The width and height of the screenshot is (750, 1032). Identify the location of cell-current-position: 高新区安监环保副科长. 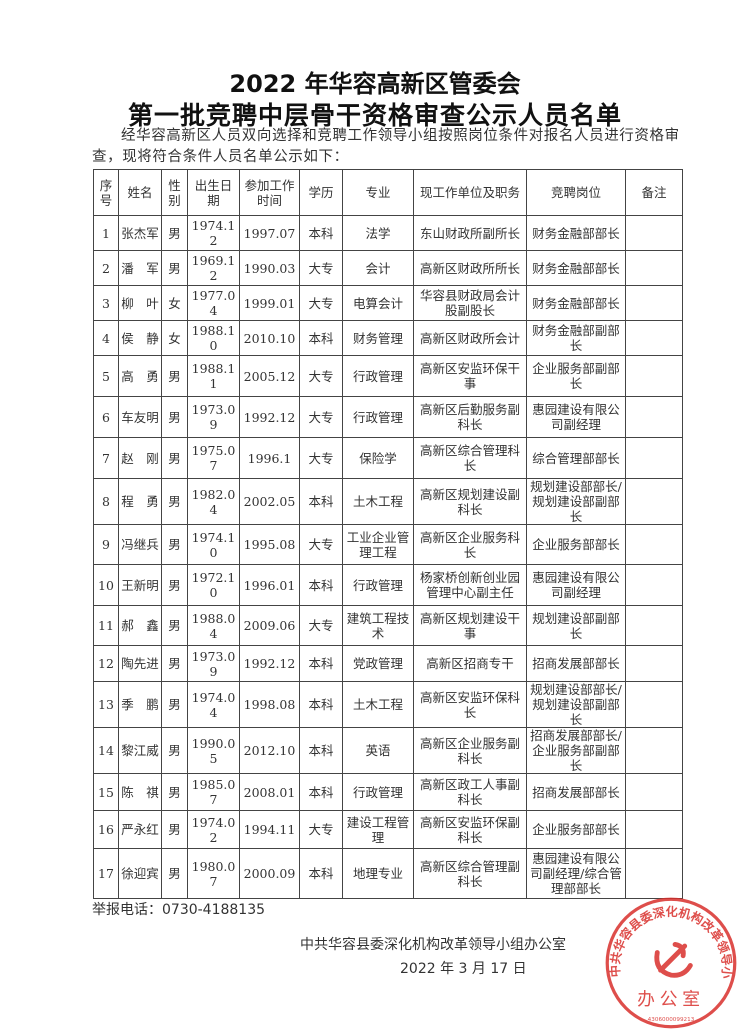
(470, 829).